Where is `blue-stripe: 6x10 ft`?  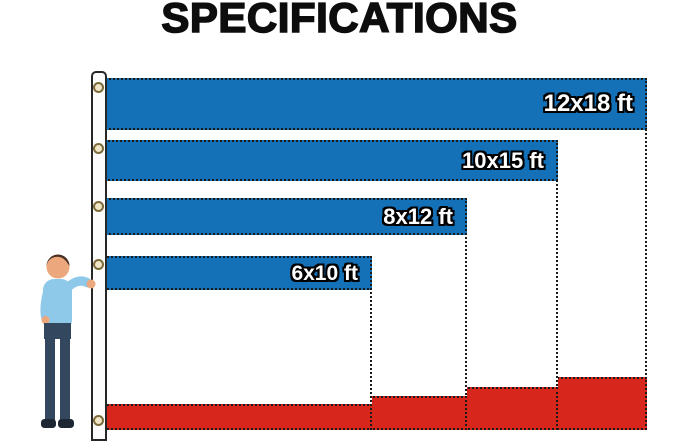 blue-stripe: 6x10 ft is located at coordinates (238, 273).